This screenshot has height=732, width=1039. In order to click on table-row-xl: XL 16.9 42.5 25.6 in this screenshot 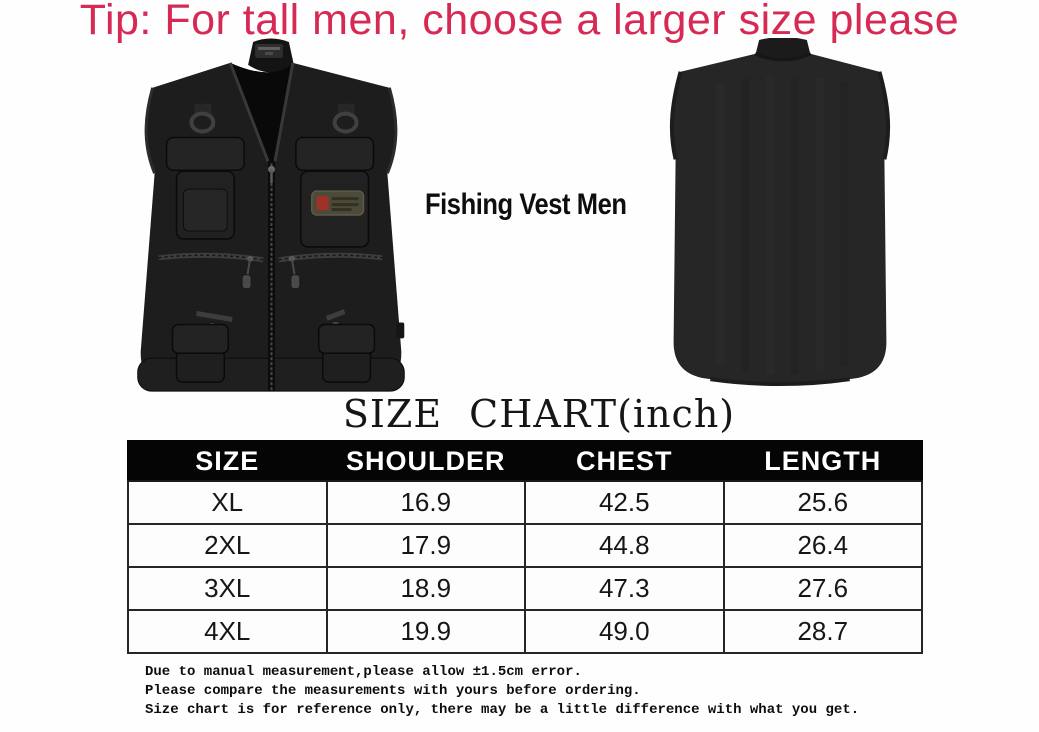, I will do `click(525, 502)`.